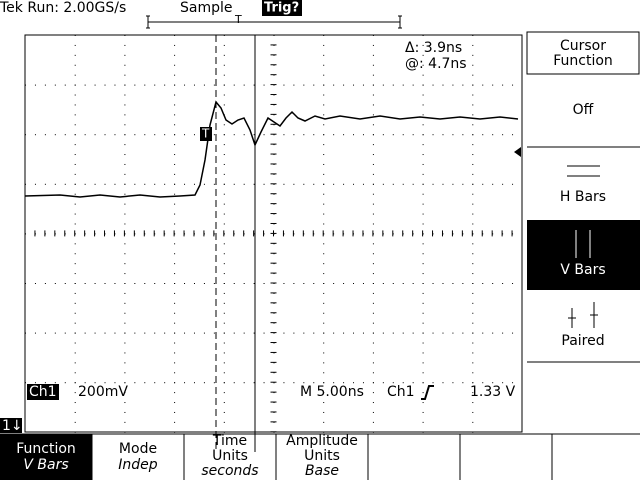 The width and height of the screenshot is (640, 480). What do you see at coordinates (583, 255) in the screenshot?
I see `menu-item: V Bars` at bounding box center [583, 255].